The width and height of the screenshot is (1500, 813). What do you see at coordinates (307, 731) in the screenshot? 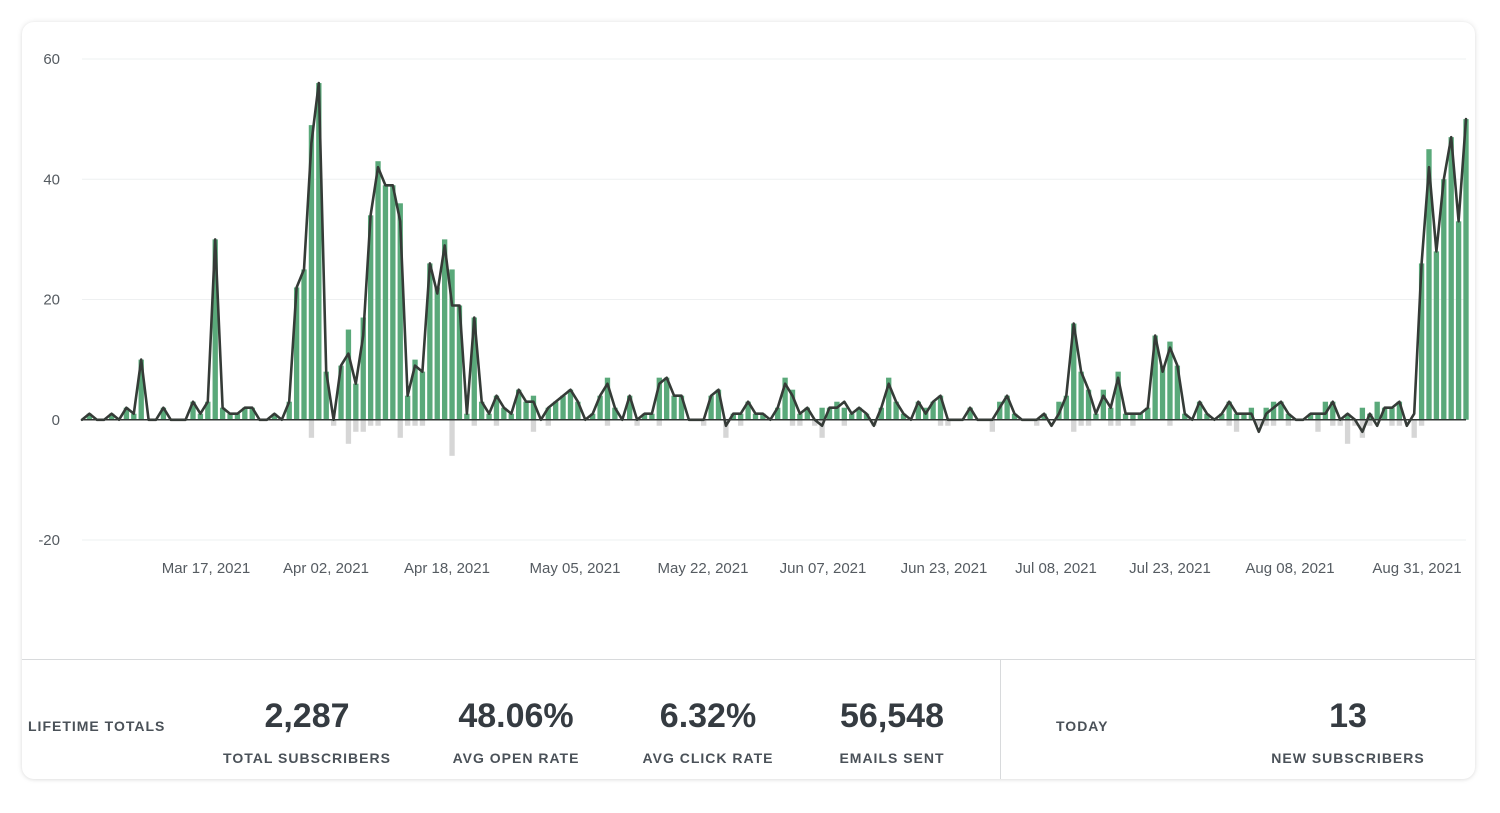
I see `stat-total-subscribers: 2,287 TOTAL SUBSCRIBERS` at bounding box center [307, 731].